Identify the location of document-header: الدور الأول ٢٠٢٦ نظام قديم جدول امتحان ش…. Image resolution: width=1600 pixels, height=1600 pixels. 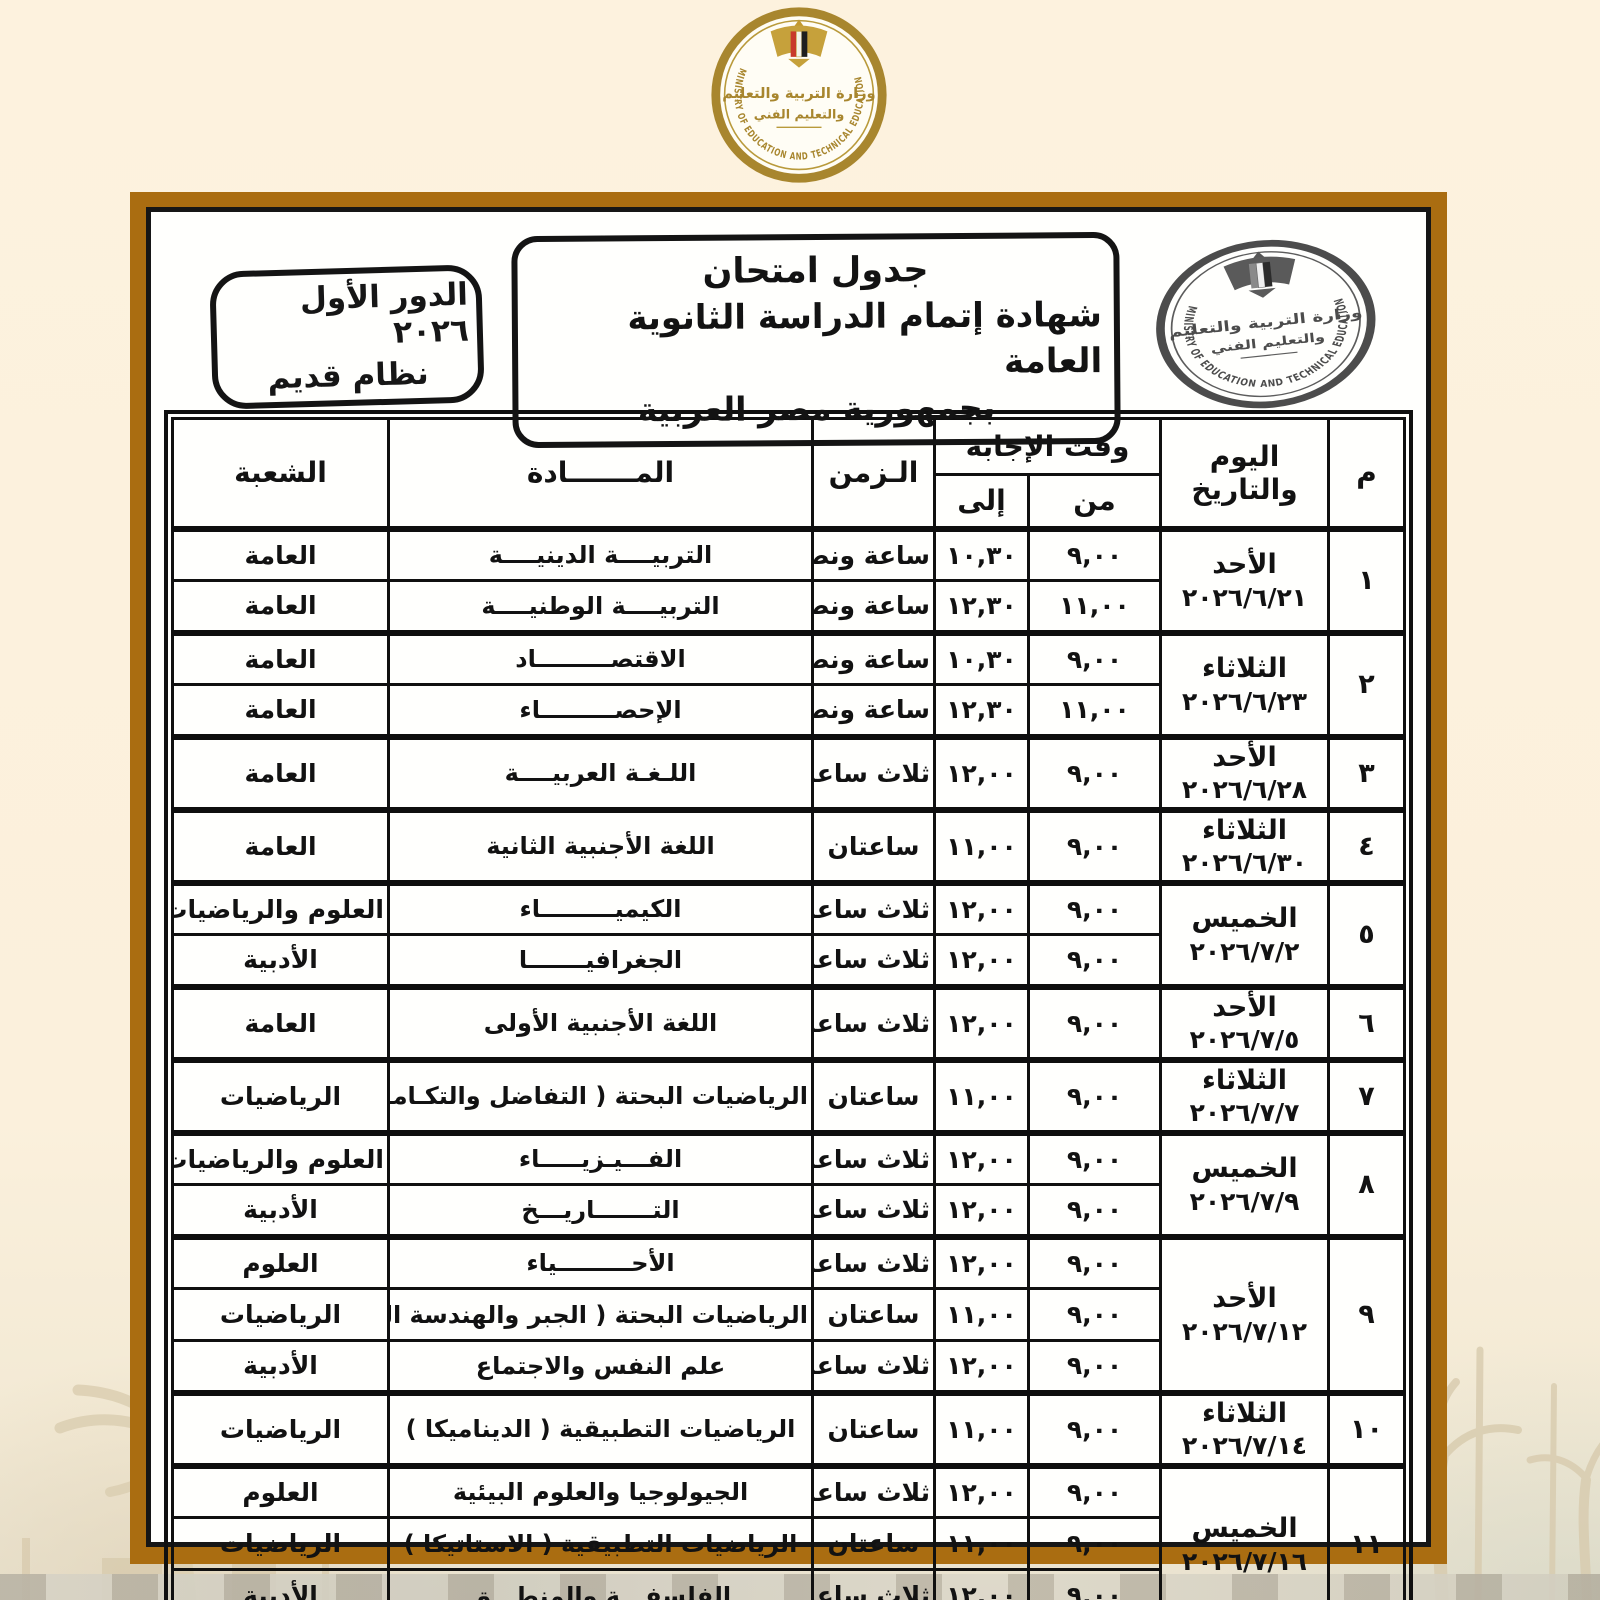
(788, 336).